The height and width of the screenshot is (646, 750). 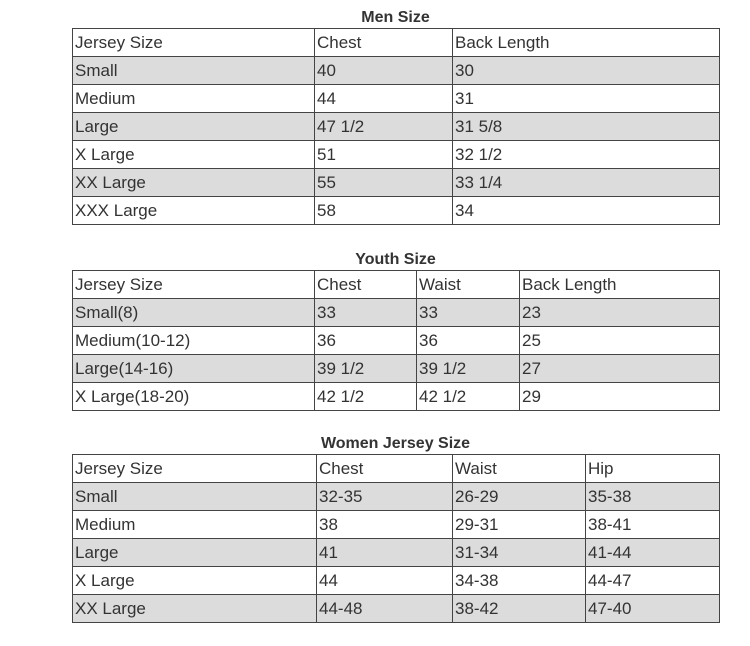 I want to click on table-cell: 40, so click(x=383, y=70).